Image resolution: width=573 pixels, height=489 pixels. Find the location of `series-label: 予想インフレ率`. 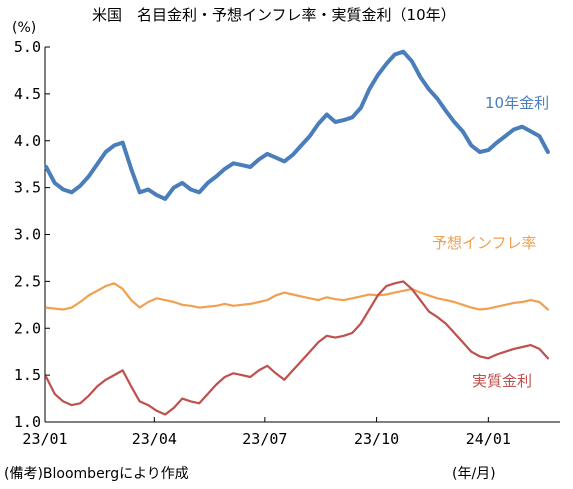

series-label: 予想インフレ率 is located at coordinates (484, 243).